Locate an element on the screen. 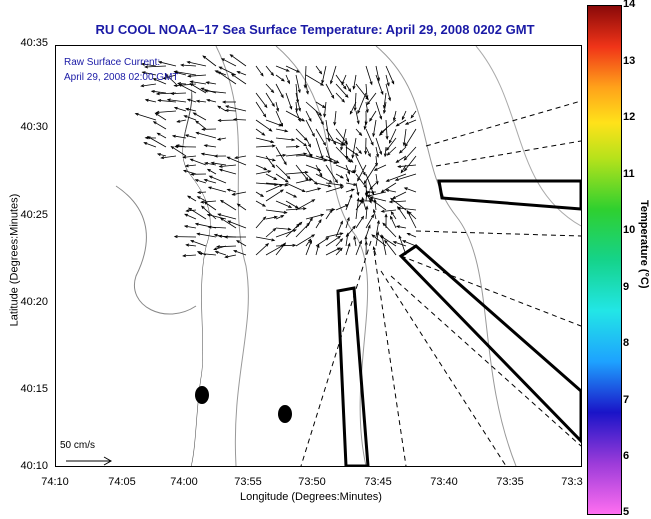 The width and height of the screenshot is (651, 519). annotation-line2: April 29, 2008 02:00 GMT is located at coordinates (121, 77).